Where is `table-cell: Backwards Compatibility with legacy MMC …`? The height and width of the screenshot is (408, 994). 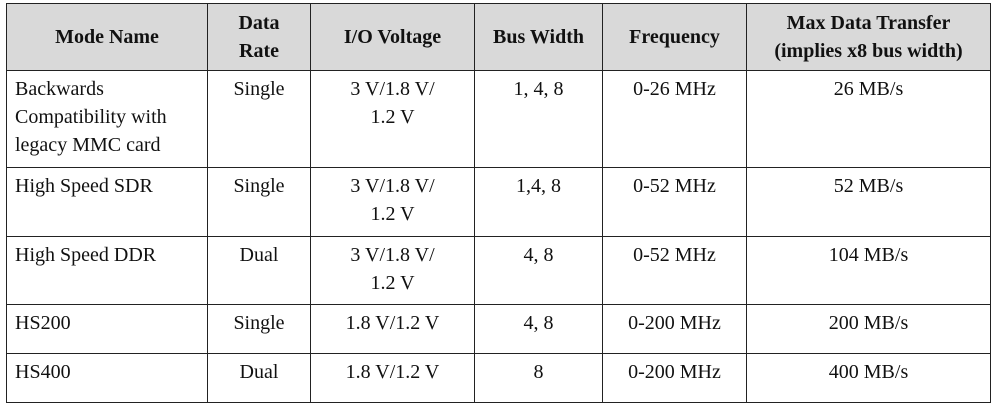
table-cell: Backwards Compatibility with legacy MMC … is located at coordinates (107, 119).